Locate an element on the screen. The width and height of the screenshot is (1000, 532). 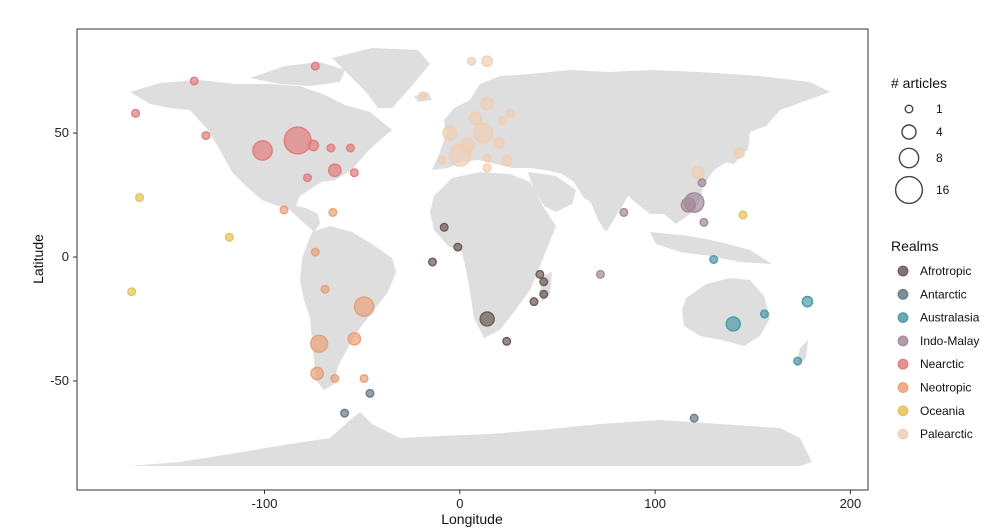
land-arabia is located at coordinates (552, 192).